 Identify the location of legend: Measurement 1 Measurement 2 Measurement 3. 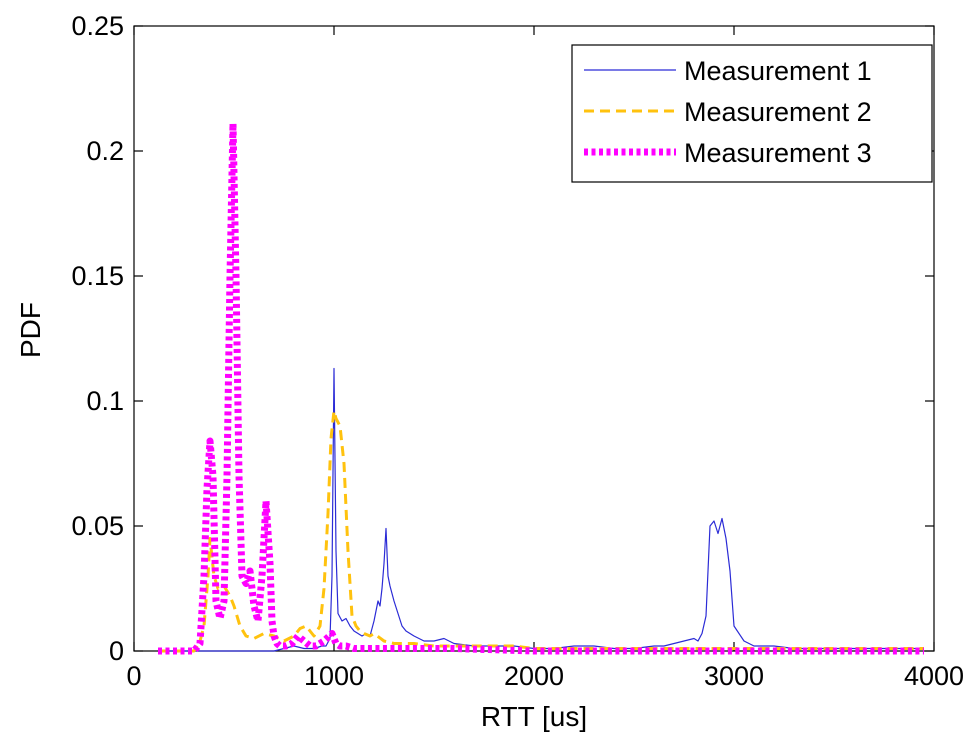
(752, 113).